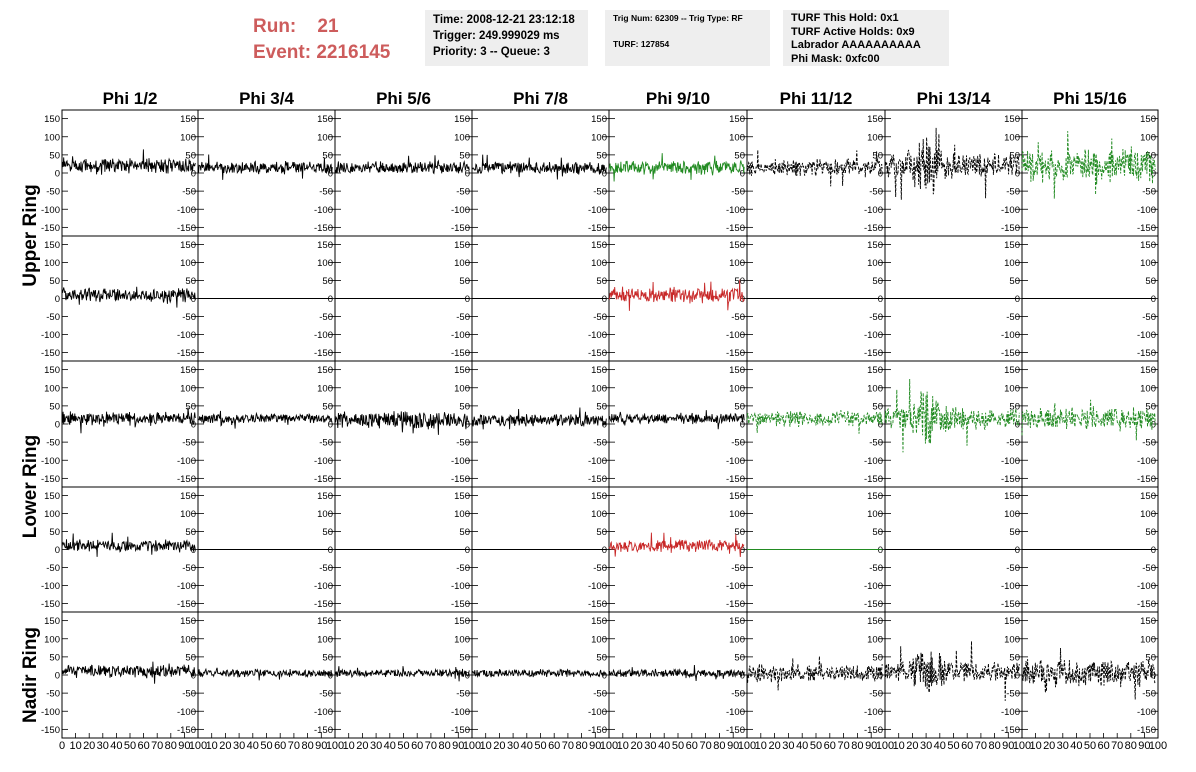 The width and height of the screenshot is (1196, 772). Describe the element at coordinates (50, 730) in the screenshot. I see `ytick-label-left: -150` at that location.